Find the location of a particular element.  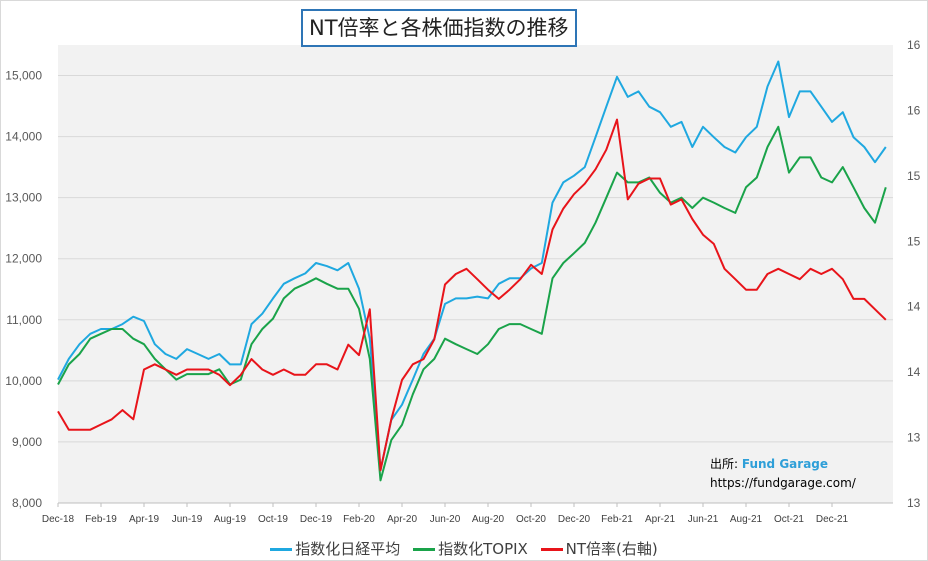

source-brand: Fund Garage is located at coordinates (785, 464).